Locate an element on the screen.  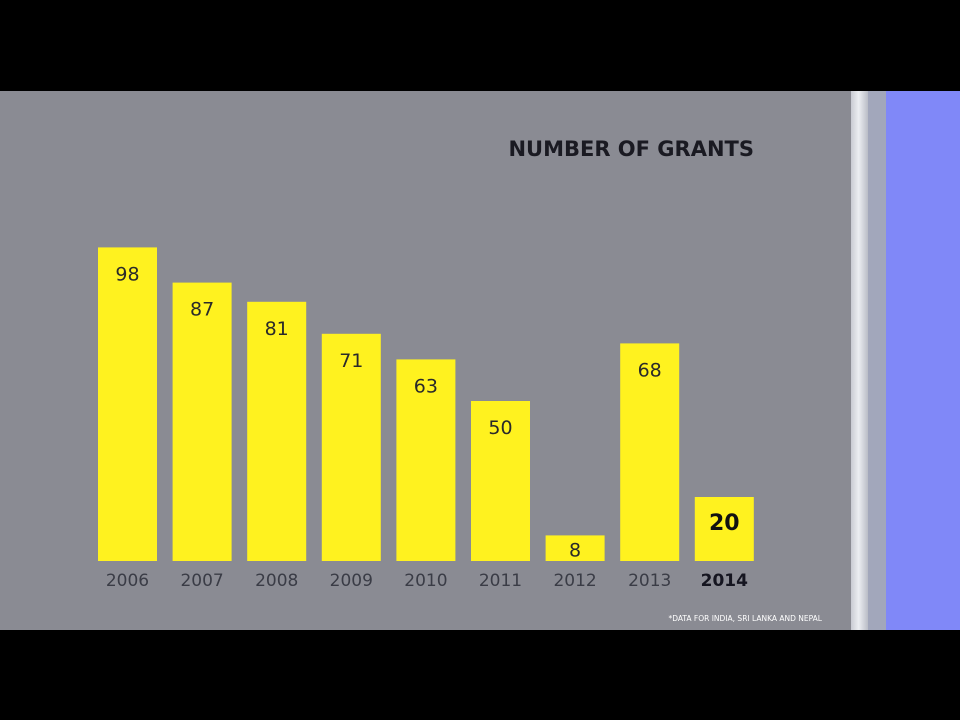
bar-value-label: 71 is located at coordinates (351, 361).